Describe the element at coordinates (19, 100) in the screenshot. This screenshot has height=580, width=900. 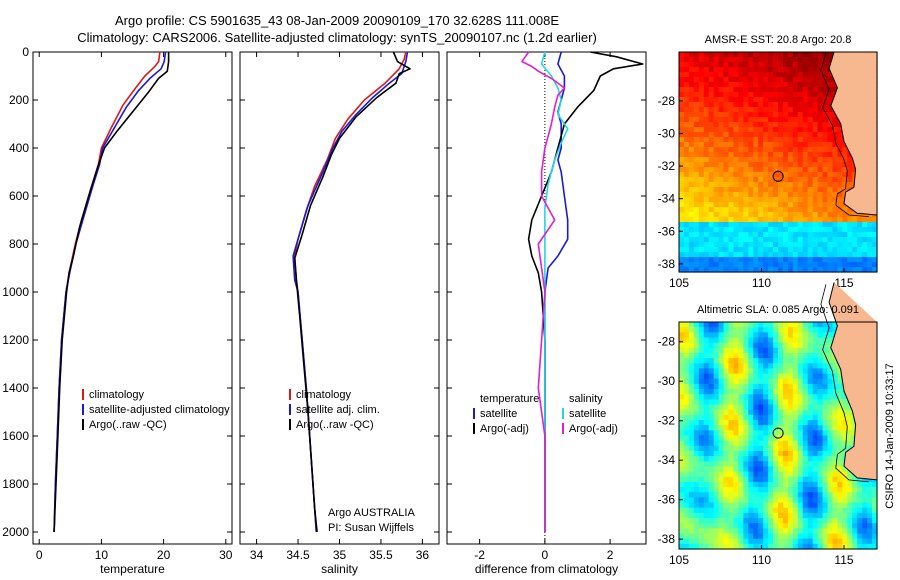
I see `y-tick-label: 200` at that location.